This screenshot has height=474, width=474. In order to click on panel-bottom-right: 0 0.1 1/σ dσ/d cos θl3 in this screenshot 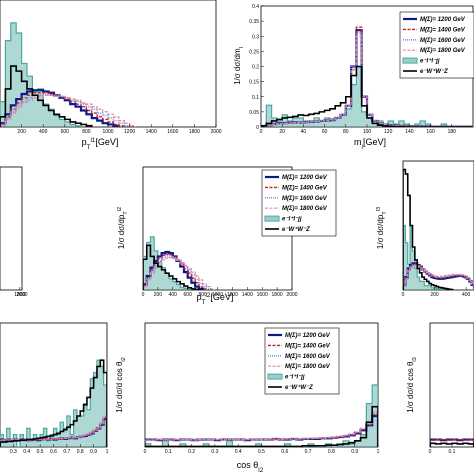, I will do `click(440, 388)`.